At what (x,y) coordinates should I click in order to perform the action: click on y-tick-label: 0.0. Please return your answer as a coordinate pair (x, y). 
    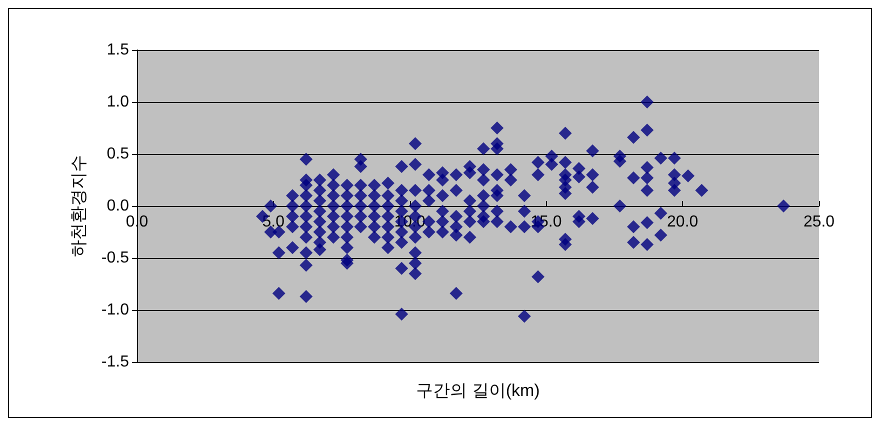
    Looking at the image, I should click on (118, 206).